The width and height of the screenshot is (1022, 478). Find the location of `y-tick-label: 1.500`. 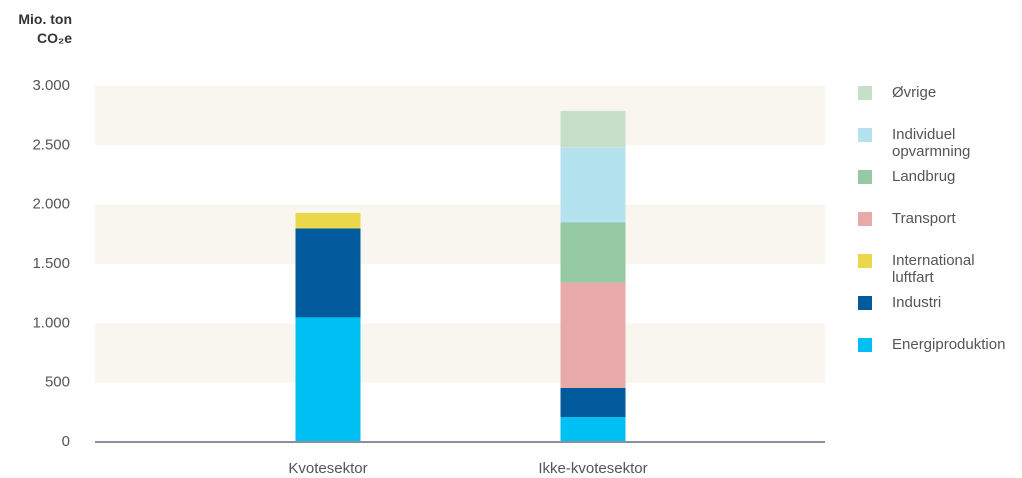

y-tick-label: 1.500 is located at coordinates (51, 263).